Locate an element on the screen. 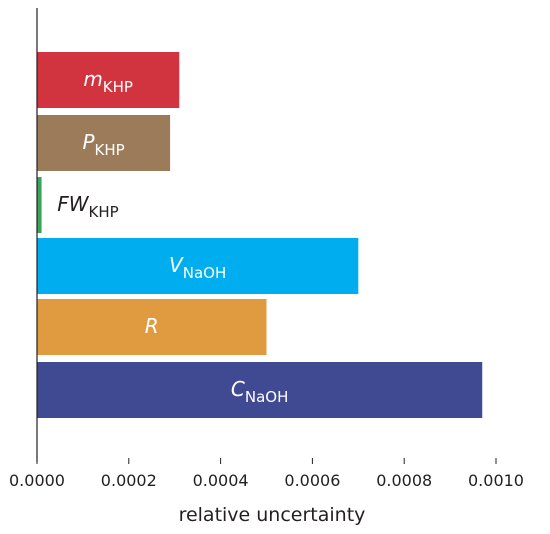 Image resolution: width=550 pixels, height=534 pixels. x-axis-ticks: 0.0000 0.0002 0.0004 0.0006 0.0008 0.0010 is located at coordinates (266, 474).